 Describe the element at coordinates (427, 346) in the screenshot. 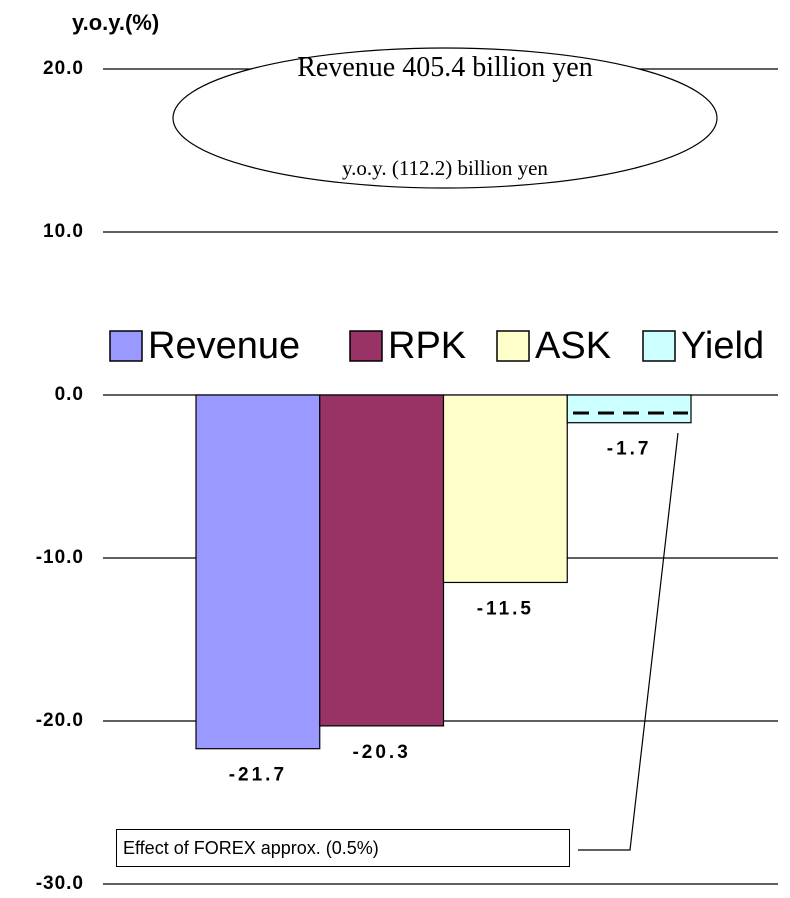

I see `legend-label: RPK` at that location.